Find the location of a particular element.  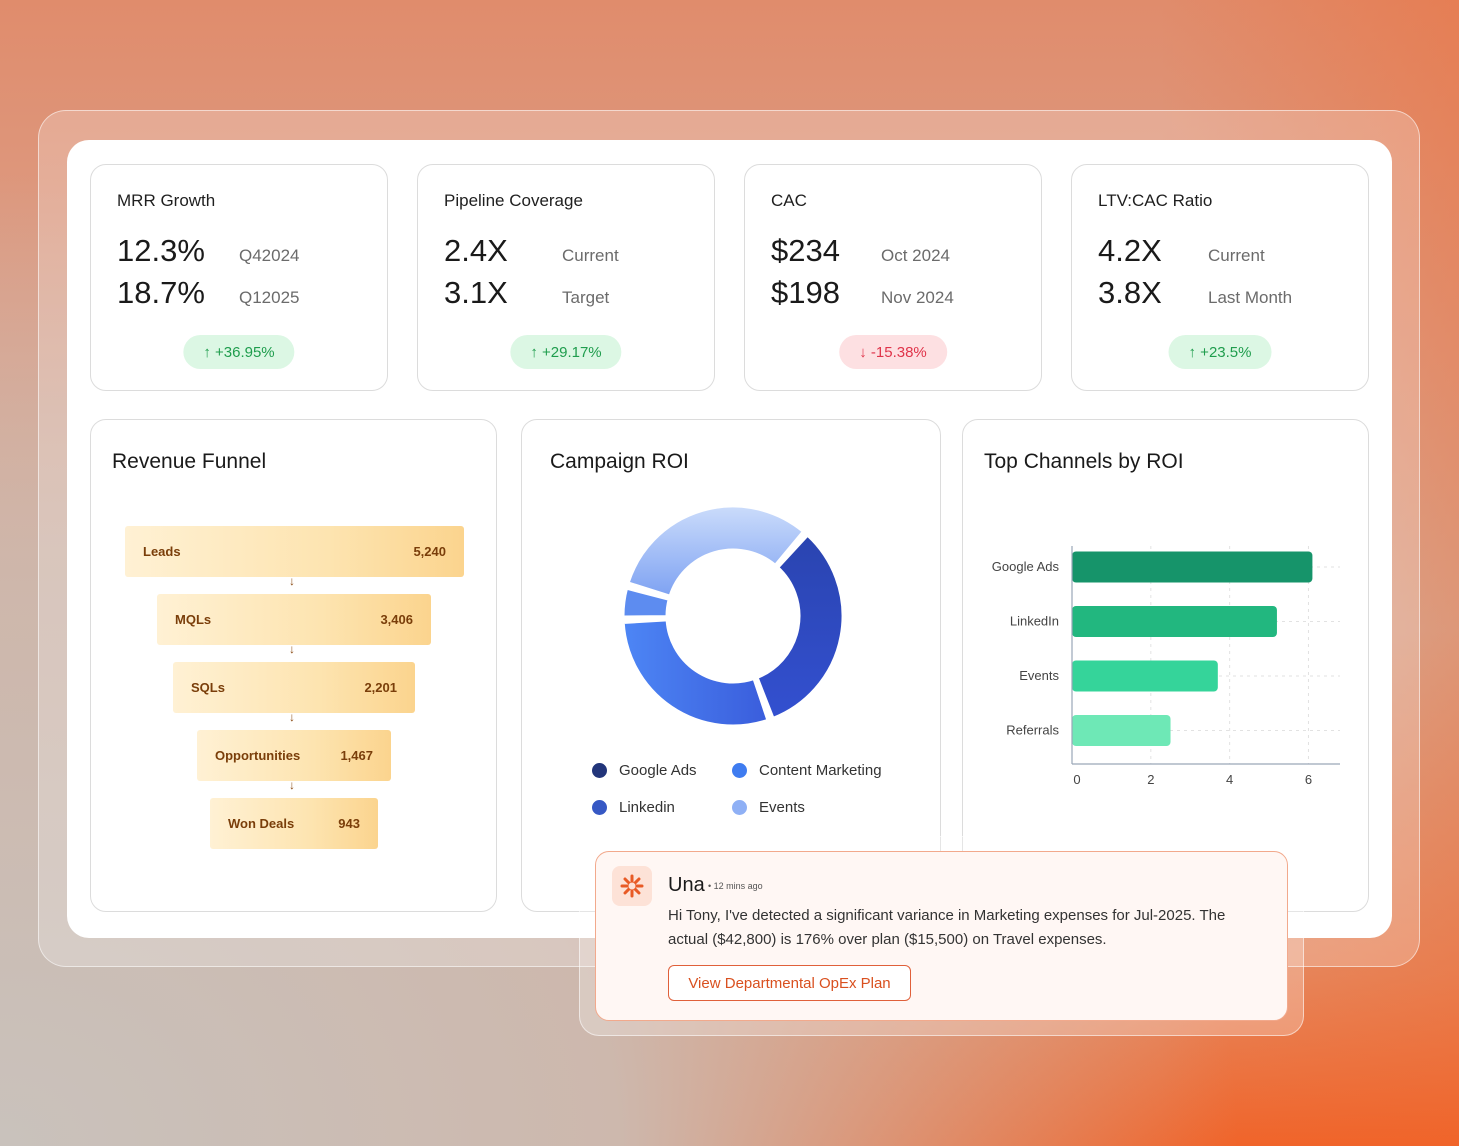

assistant-name: Una is located at coordinates (686, 885).